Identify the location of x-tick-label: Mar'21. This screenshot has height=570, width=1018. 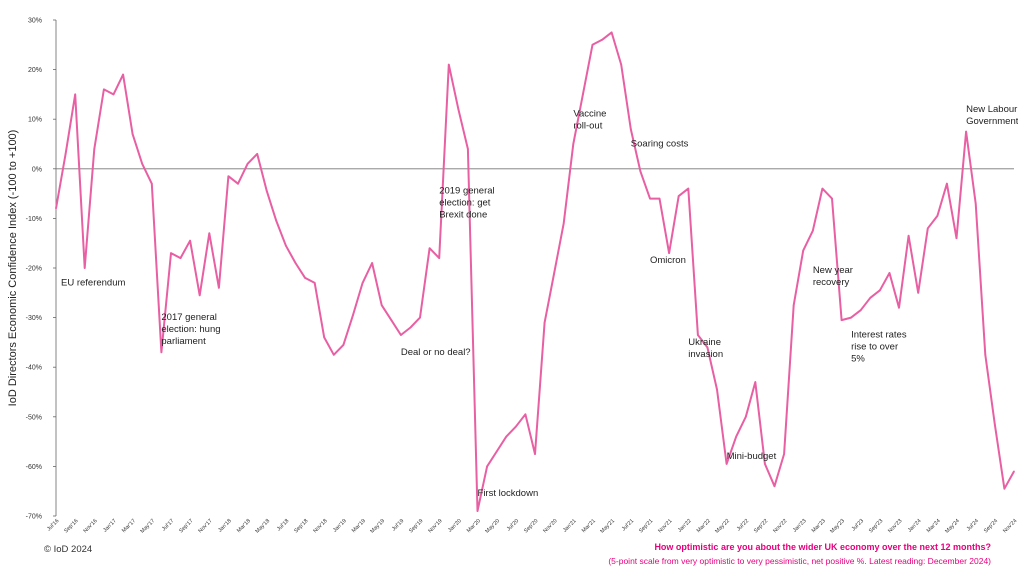
(589, 526).